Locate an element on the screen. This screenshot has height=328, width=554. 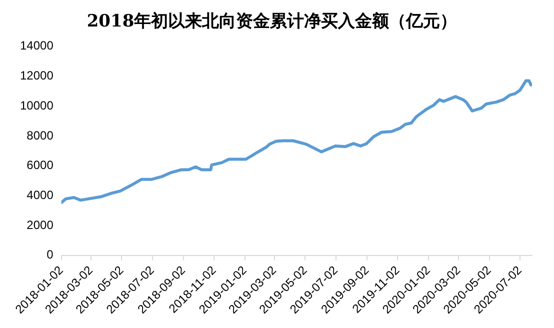
y-tick-label: 6000 is located at coordinates (40, 165).